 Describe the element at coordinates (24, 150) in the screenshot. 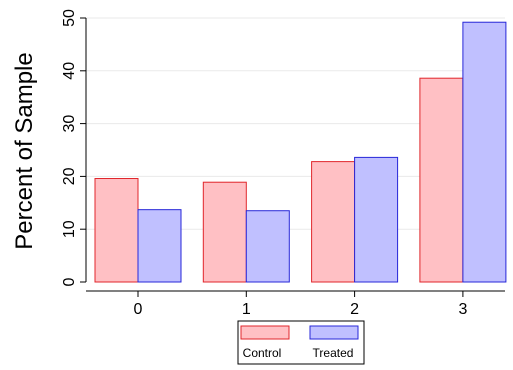

I see `y-axis-label: Percent of Sample` at that location.